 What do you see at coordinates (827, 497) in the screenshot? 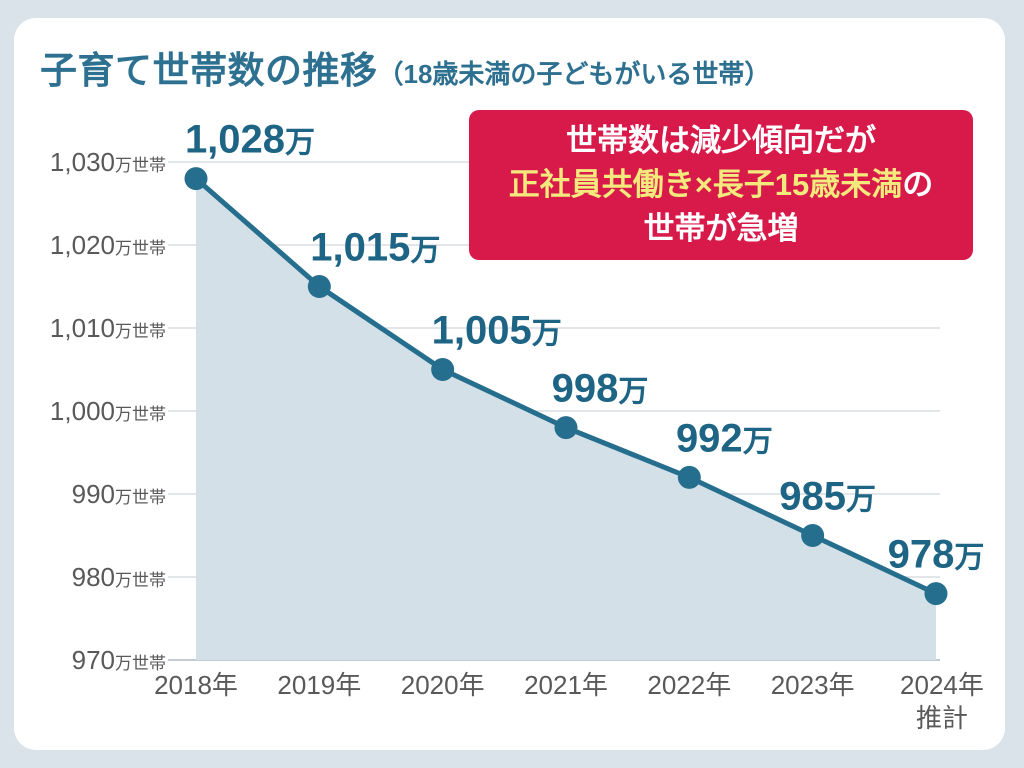
I see `data-point-label: 985万` at bounding box center [827, 497].